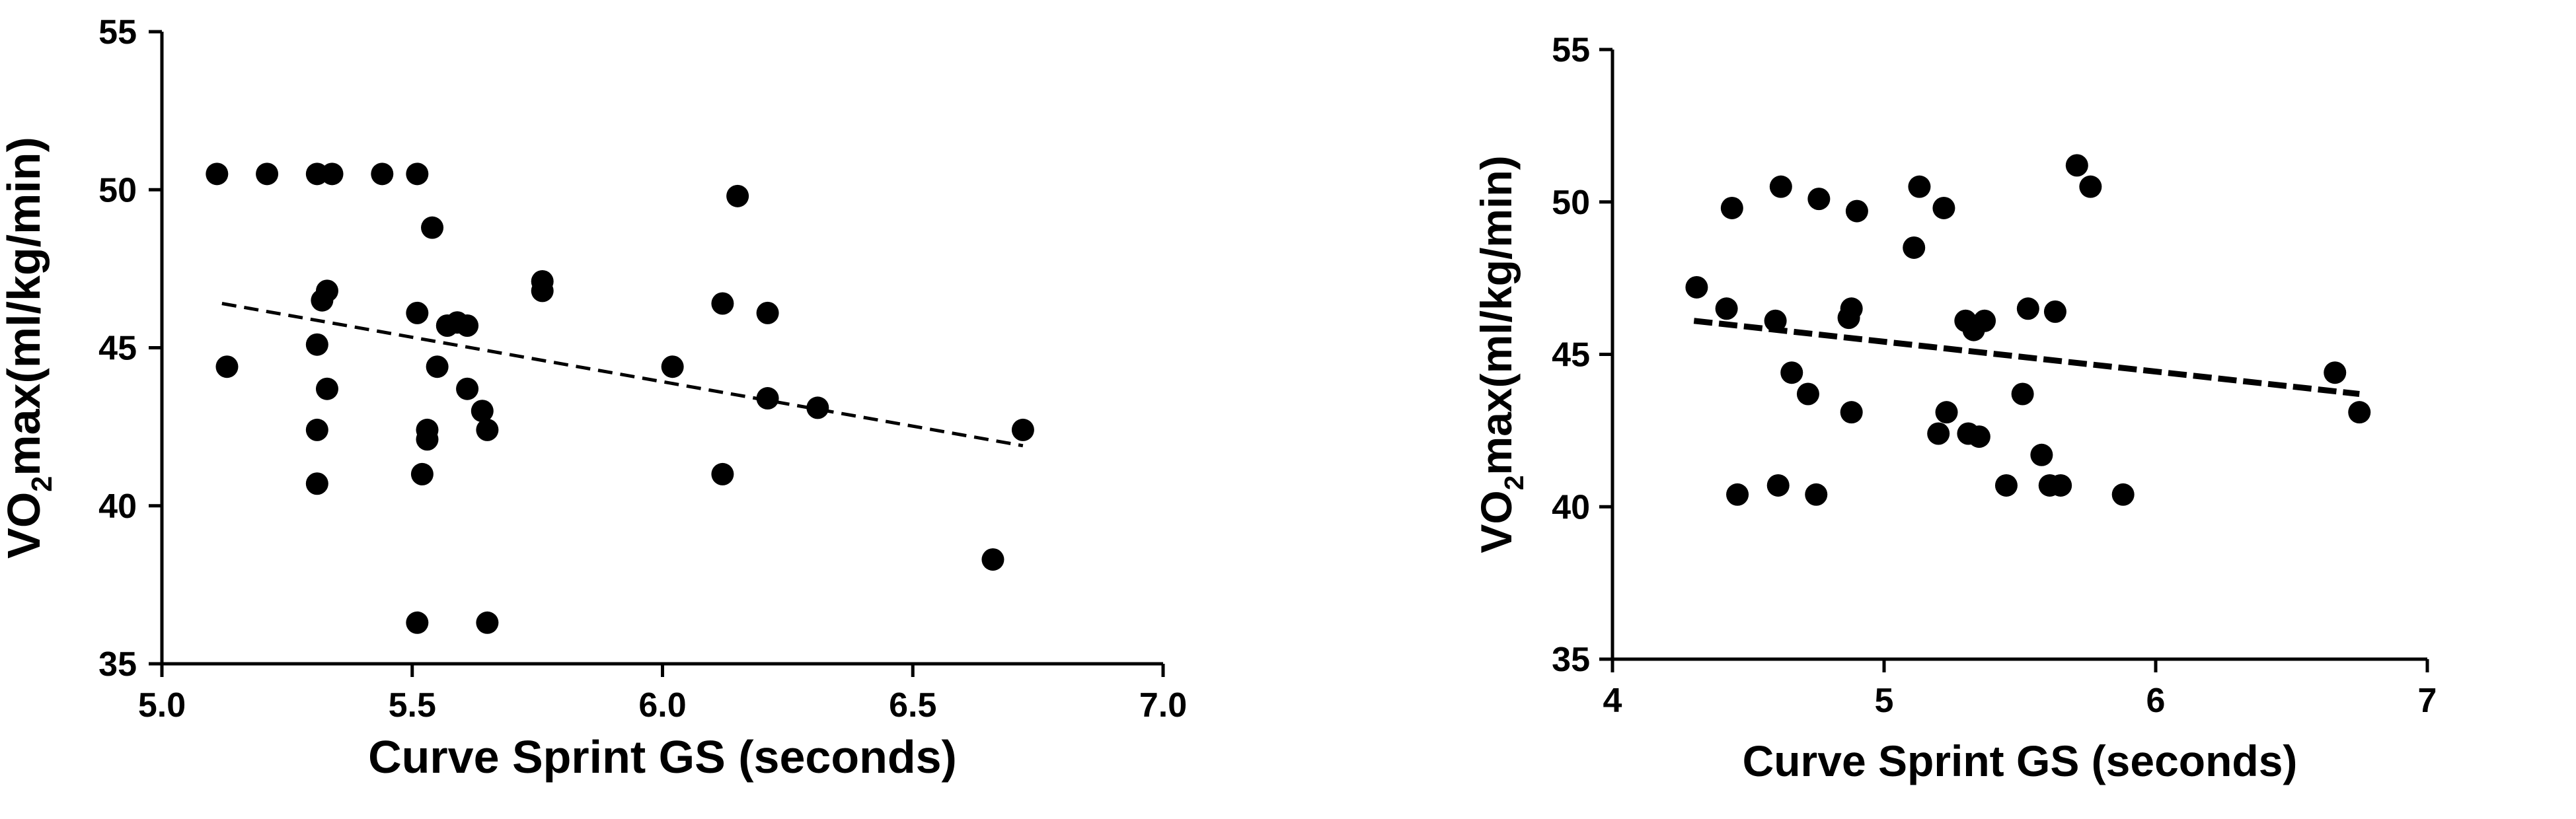 Image resolution: width=2576 pixels, height=819 pixels. I want to click on x-tick-label: 7, so click(2427, 701).